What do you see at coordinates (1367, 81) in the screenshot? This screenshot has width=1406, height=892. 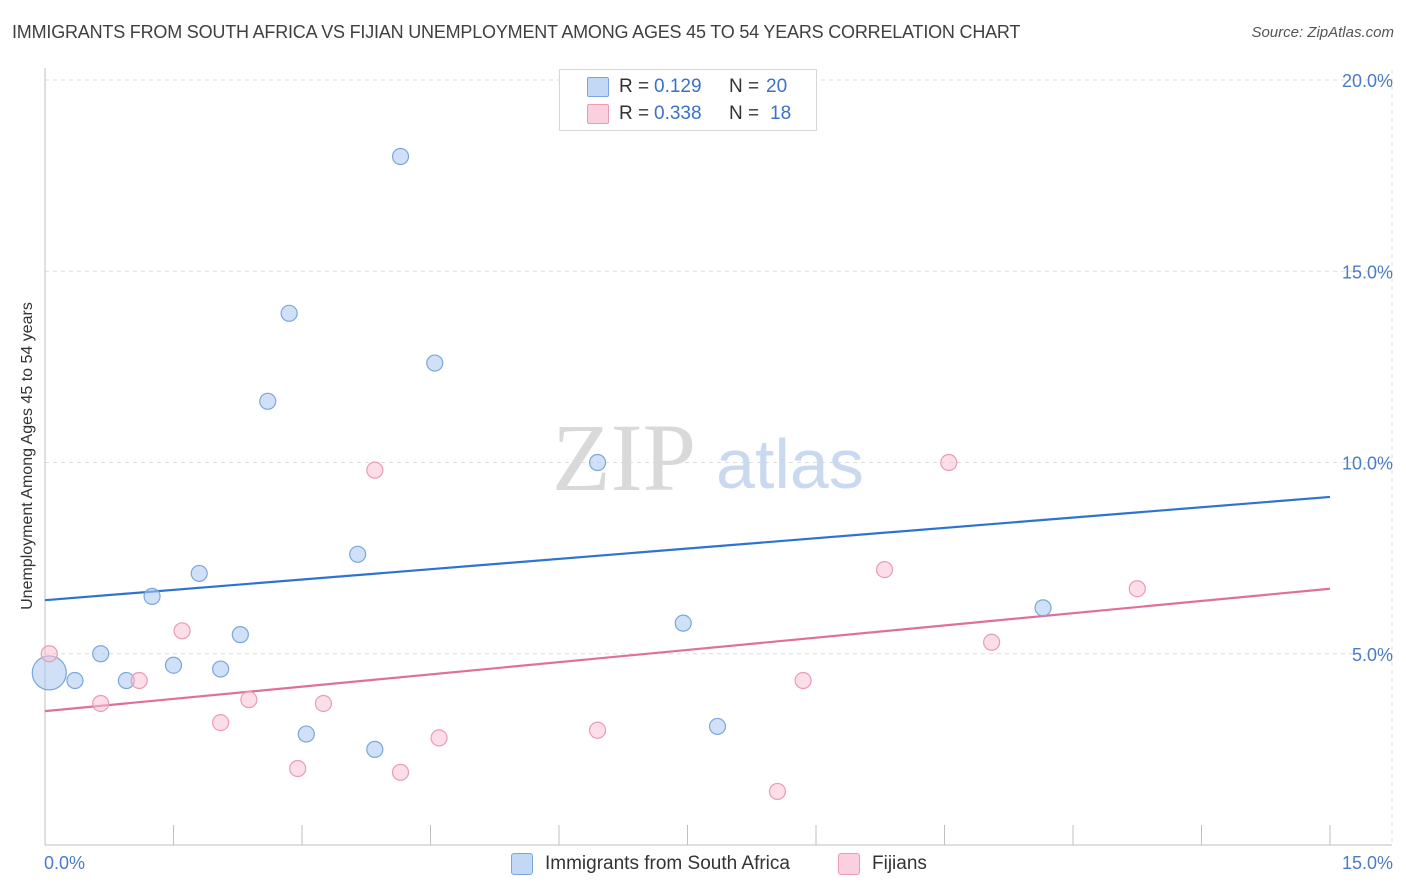 I see `y-tick-label: 20.0%` at bounding box center [1367, 81].